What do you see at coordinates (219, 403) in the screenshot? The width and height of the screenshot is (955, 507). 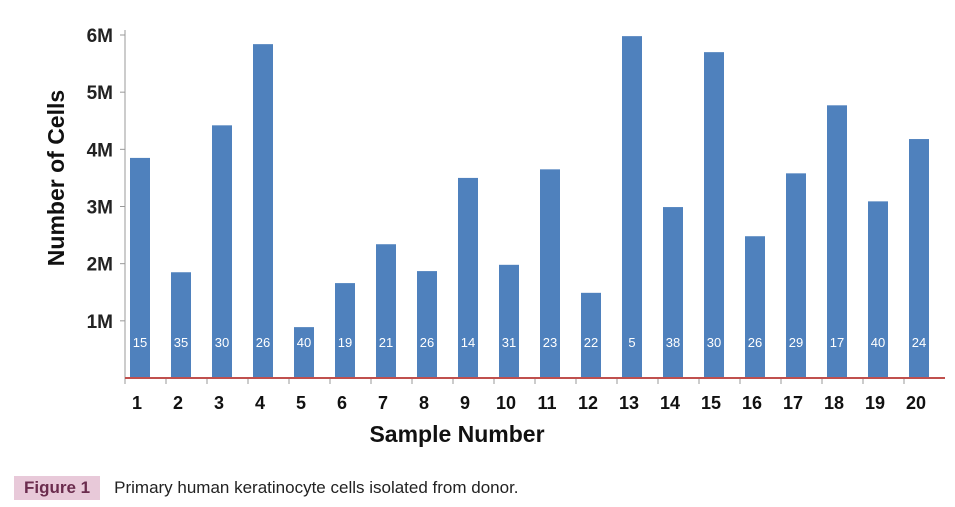 I see `x-tick-label: 3` at bounding box center [219, 403].